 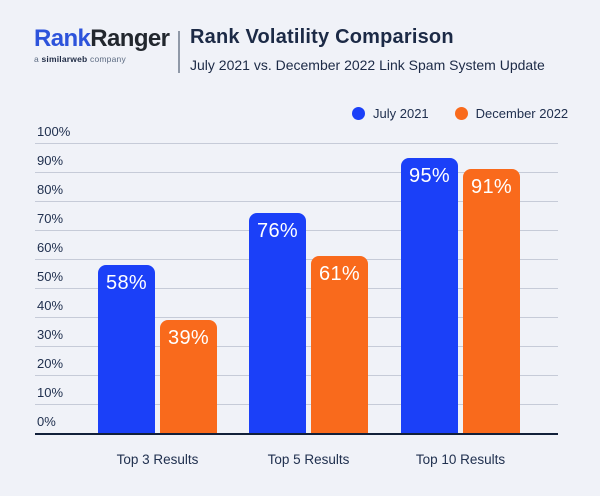 What do you see at coordinates (50, 189) in the screenshot?
I see `y-tick-label-80-: 80%` at bounding box center [50, 189].